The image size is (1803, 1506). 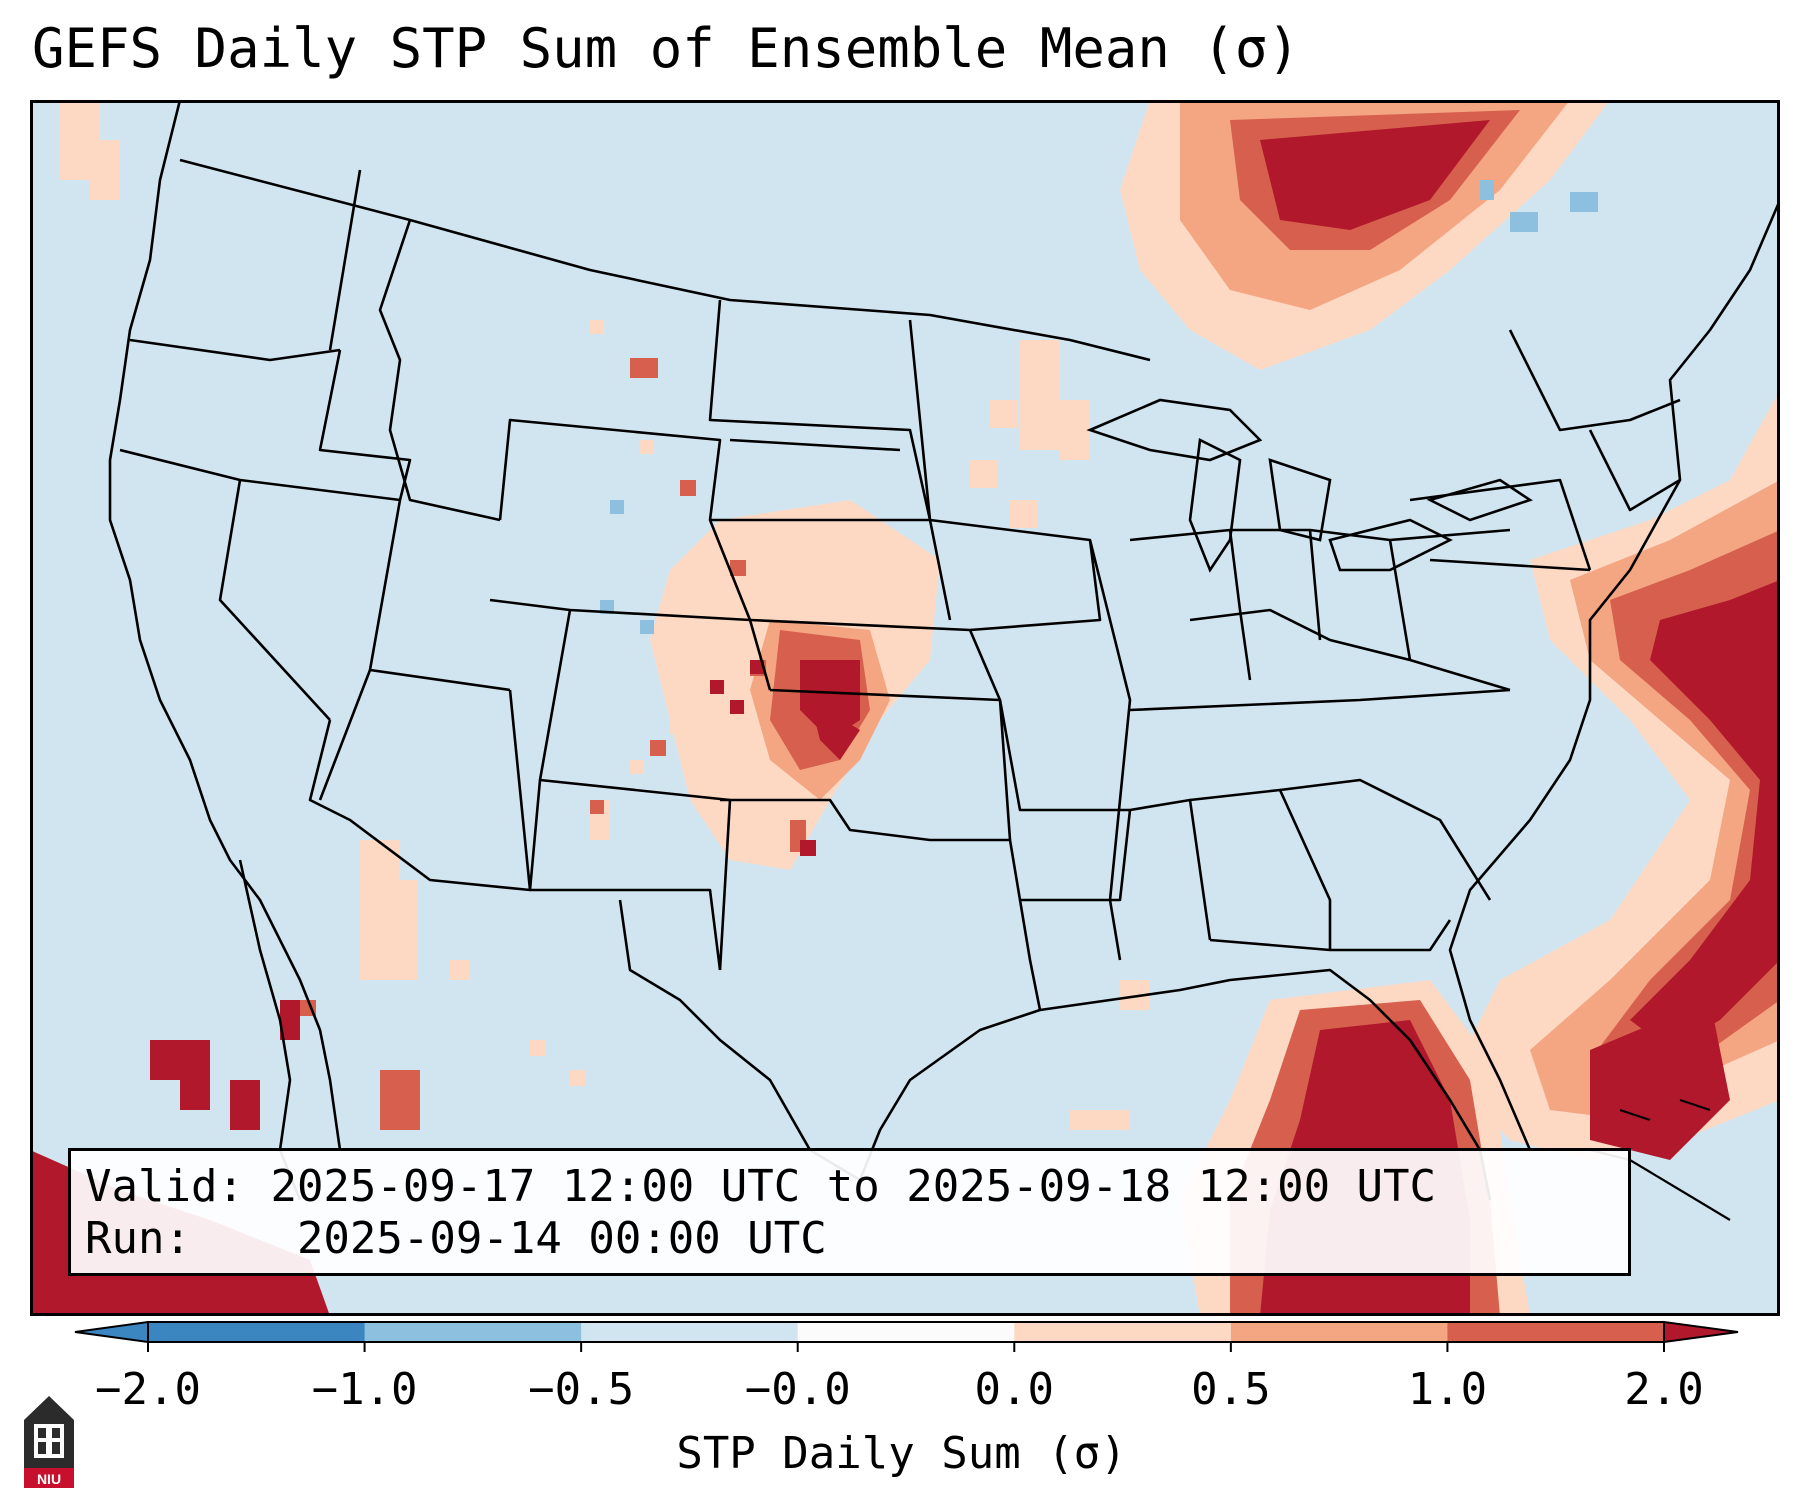 What do you see at coordinates (364, 1389) in the screenshot?
I see `colorbar-tick-label: −1.0` at bounding box center [364, 1389].